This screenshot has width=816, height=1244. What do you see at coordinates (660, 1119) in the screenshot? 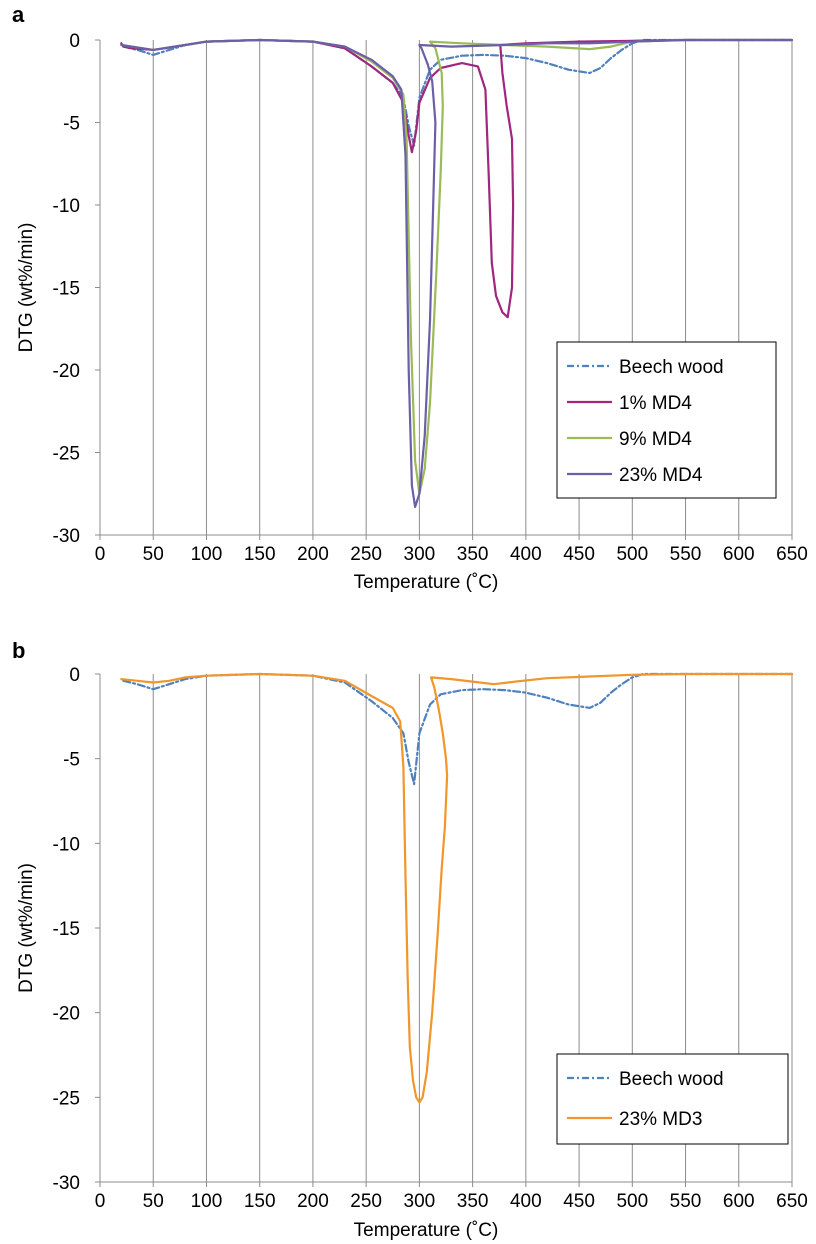
I see `legend-label: 23% MD3` at bounding box center [660, 1119].